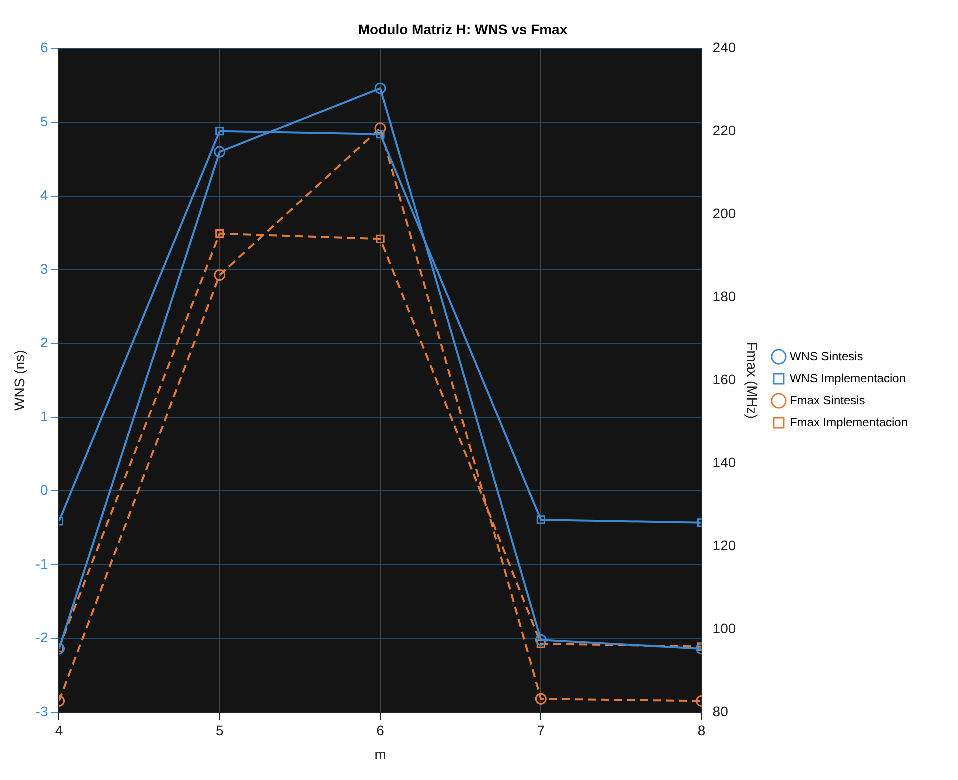 This screenshot has height=780, width=958. What do you see at coordinates (724, 296) in the screenshot?
I see `y2-tick-label: 180` at bounding box center [724, 296].